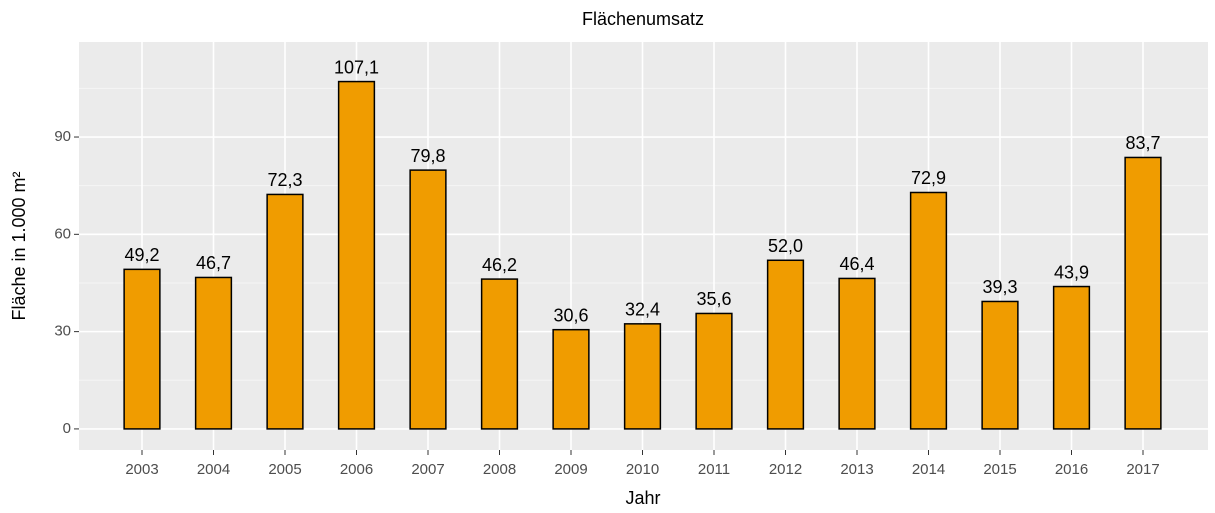 This screenshot has width=1215, height=513. What do you see at coordinates (427, 469) in the screenshot?
I see `x-tick-label: 2007` at bounding box center [427, 469].